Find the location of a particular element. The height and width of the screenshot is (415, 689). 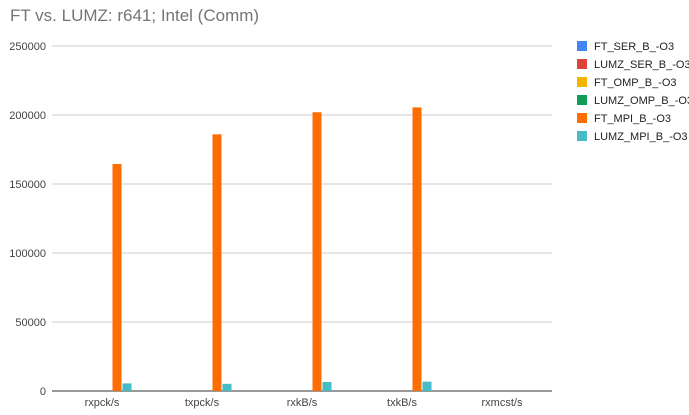

y-tick-label: 100000 is located at coordinates (27, 254).